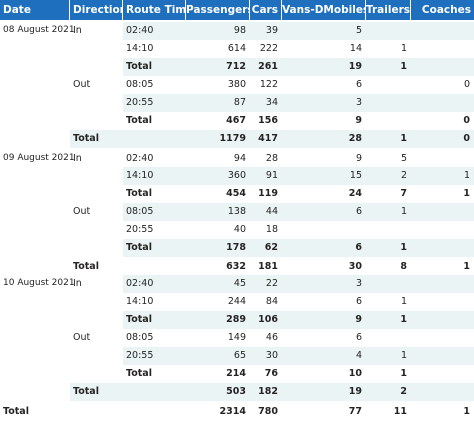  Describe the element at coordinates (355, 266) in the screenshot. I see `cell-vans: 30` at that location.